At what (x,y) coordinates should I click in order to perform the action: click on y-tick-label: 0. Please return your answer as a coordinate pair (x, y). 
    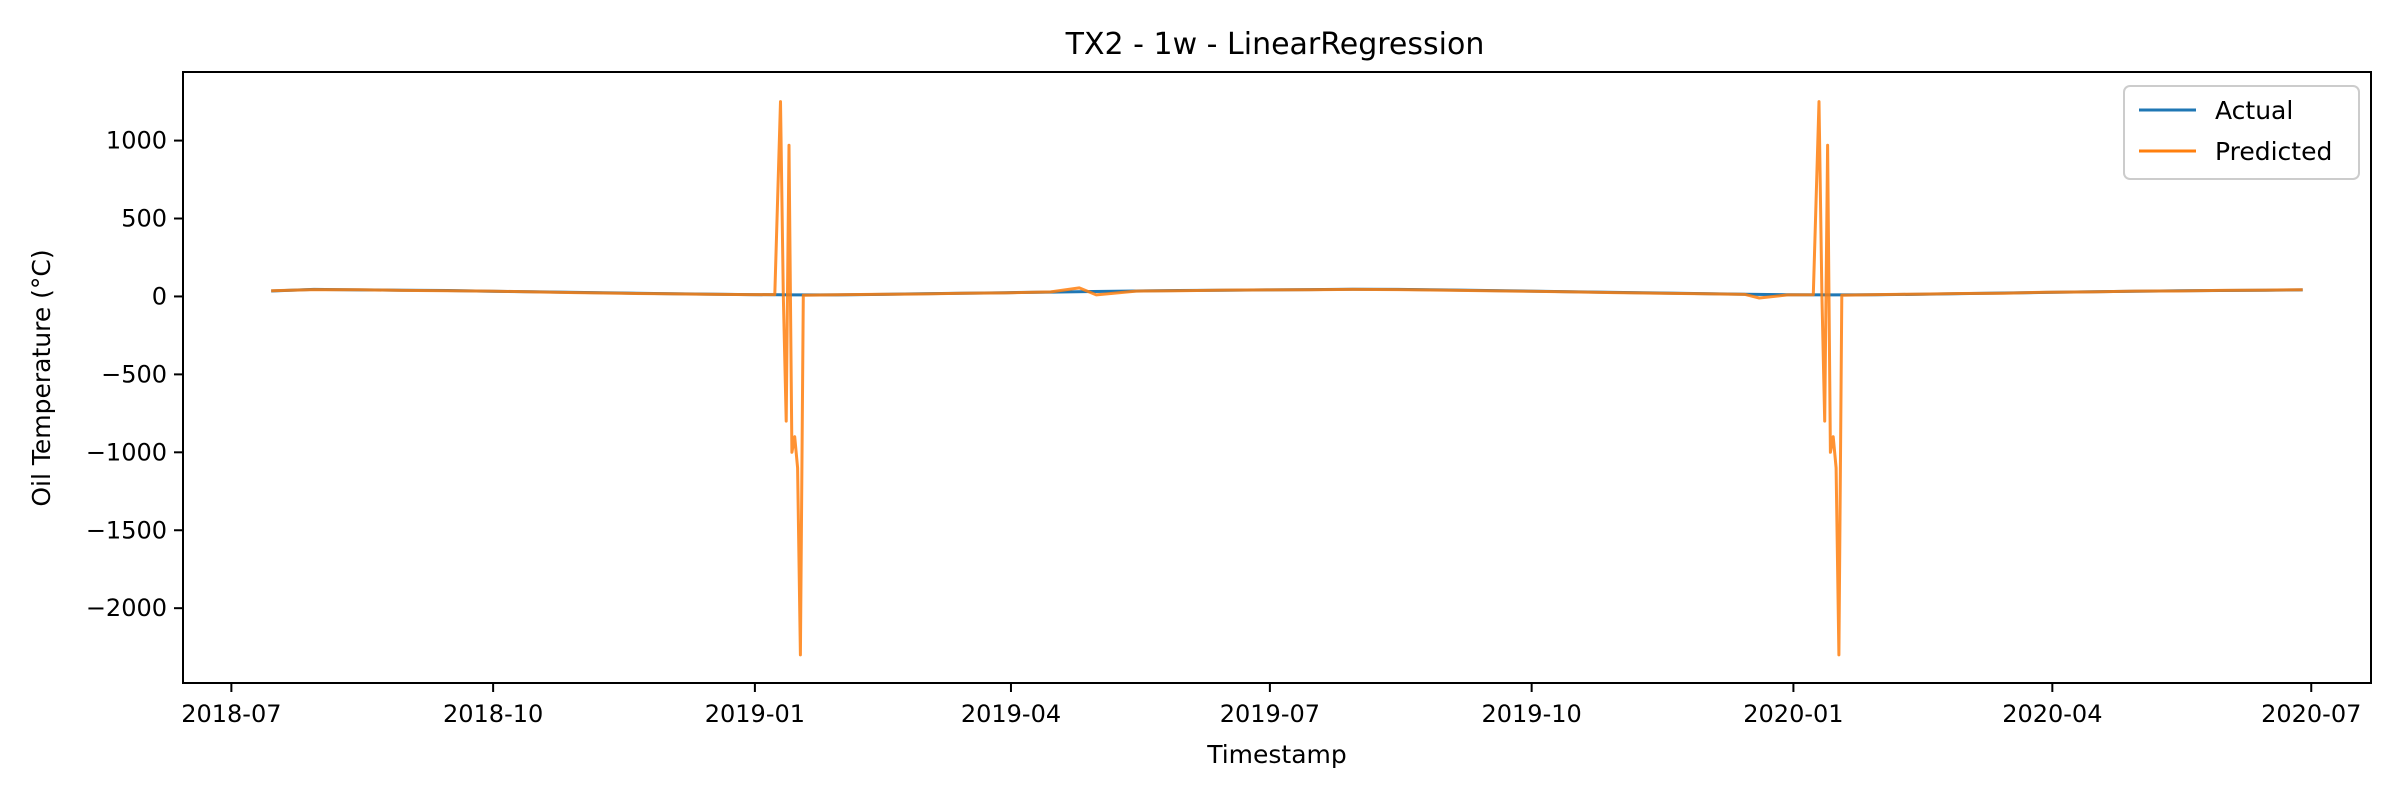
    Looking at the image, I should click on (159, 296).